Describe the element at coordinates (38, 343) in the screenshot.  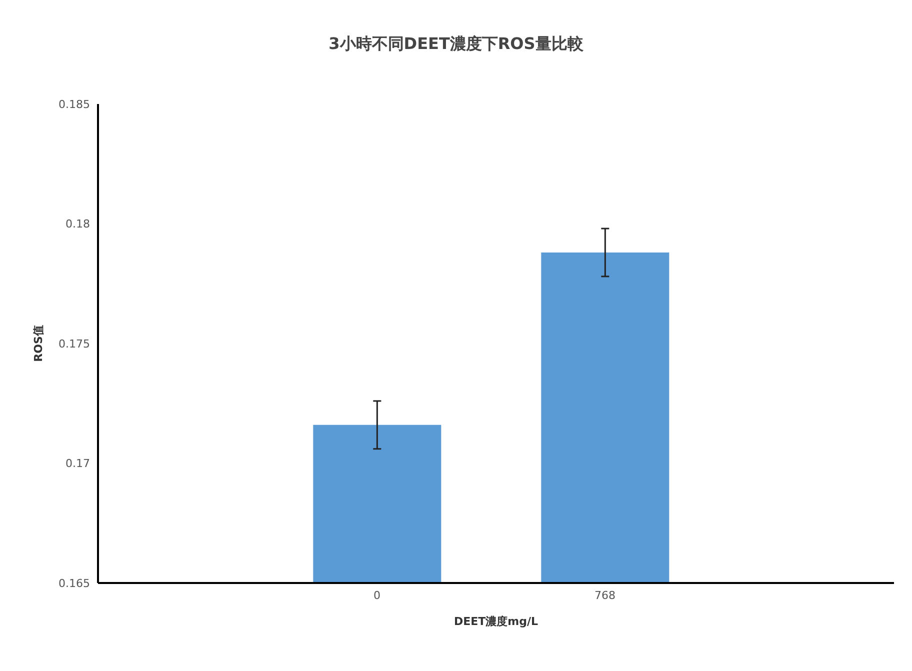
I see `y-axis-title: ROS值` at that location.